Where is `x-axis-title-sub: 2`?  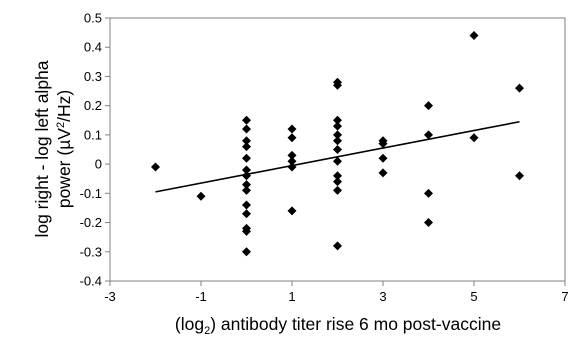 x-axis-title-sub: 2 is located at coordinates (207, 331).